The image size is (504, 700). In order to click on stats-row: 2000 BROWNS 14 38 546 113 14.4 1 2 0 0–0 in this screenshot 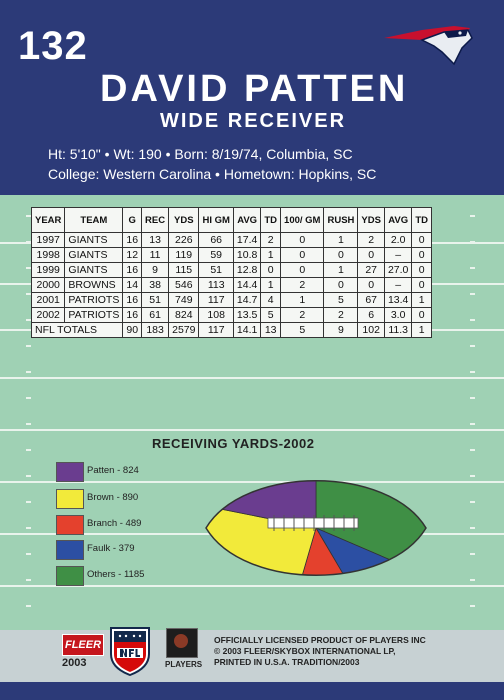, I will do `click(231, 285)`.